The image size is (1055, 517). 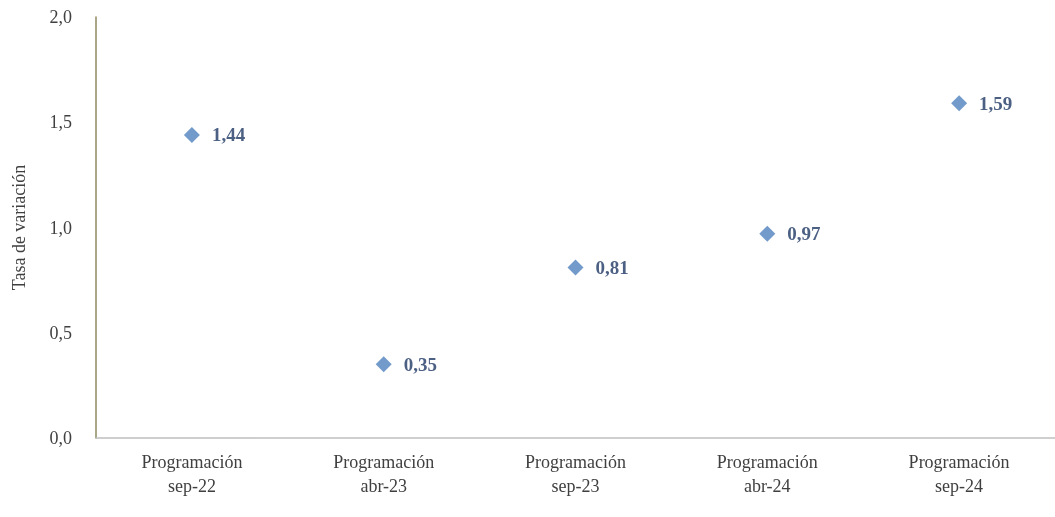 I want to click on data-label: 0,81, so click(x=612, y=267).